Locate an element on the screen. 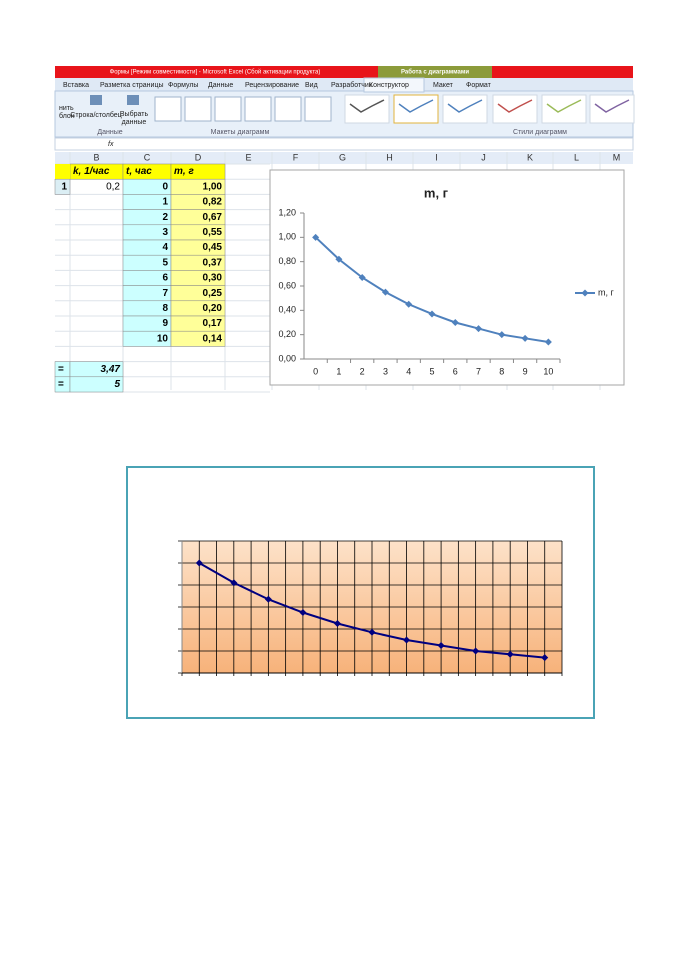 The image size is (678, 960). tab-bar is located at coordinates (344, 84).